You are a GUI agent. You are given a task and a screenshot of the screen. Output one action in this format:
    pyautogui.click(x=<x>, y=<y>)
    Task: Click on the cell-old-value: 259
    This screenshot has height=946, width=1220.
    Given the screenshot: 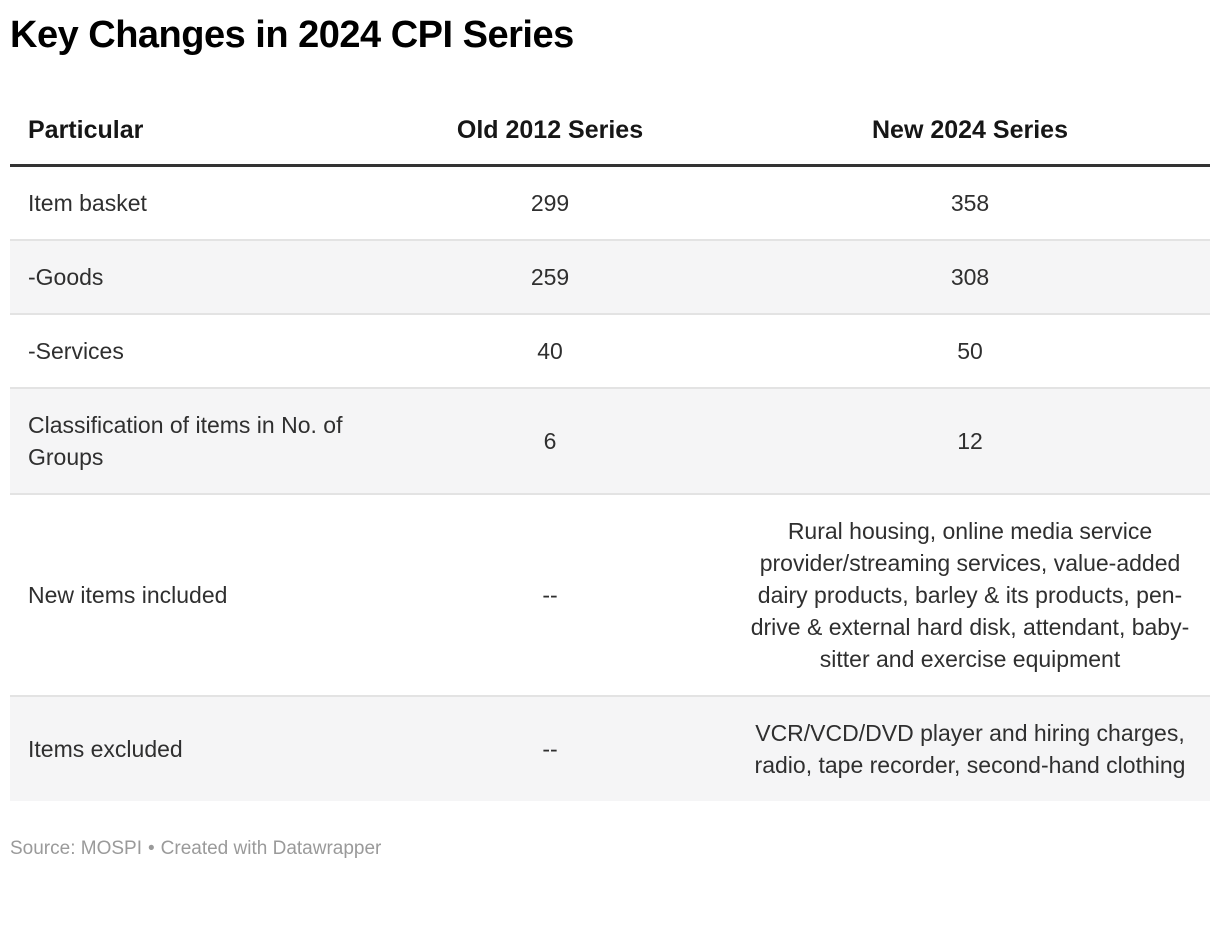 What is the action you would take?
    pyautogui.click(x=550, y=276)
    